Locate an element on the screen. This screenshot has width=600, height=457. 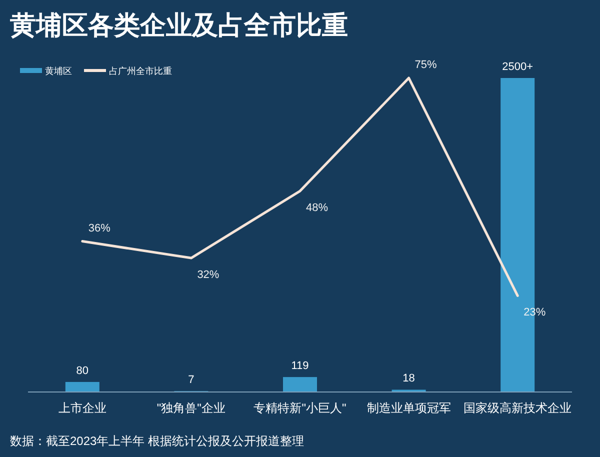
x-tick-label: 制造业单项冠军 is located at coordinates (408, 408).